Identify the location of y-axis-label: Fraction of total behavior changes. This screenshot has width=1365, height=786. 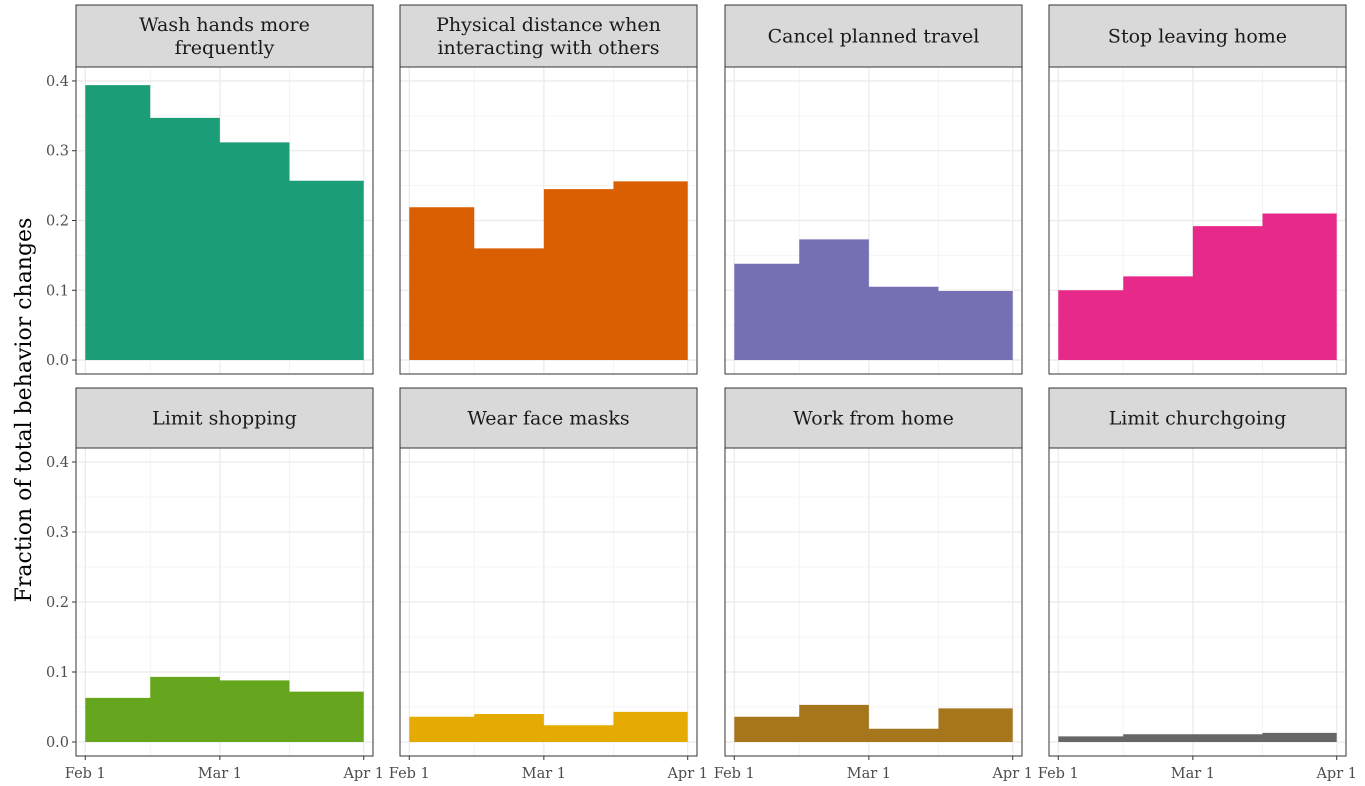
(24, 410).